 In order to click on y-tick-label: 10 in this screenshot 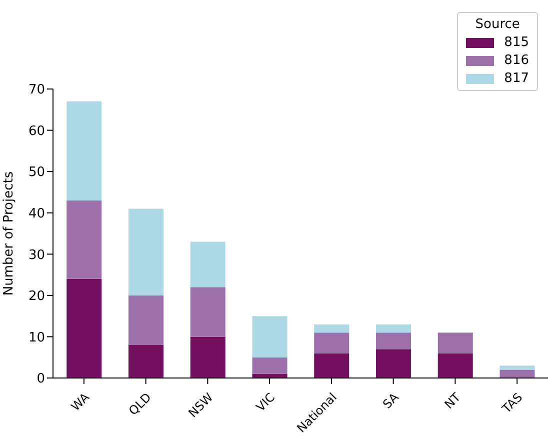, I will do `click(36, 338)`.